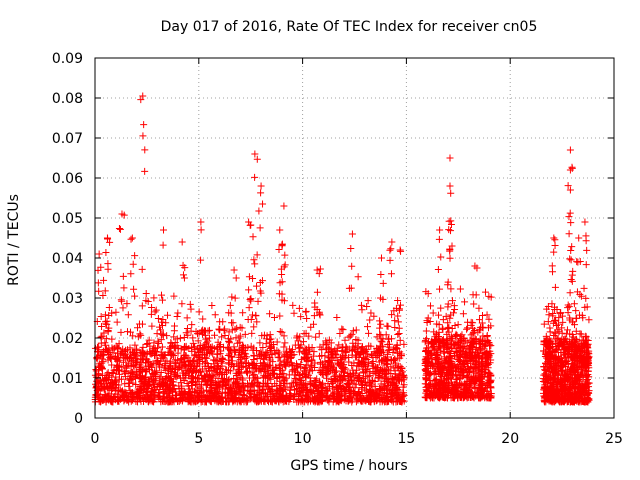  What do you see at coordinates (14, 240) in the screenshot?
I see `y-axis-label: ROTI / TECUs` at bounding box center [14, 240].